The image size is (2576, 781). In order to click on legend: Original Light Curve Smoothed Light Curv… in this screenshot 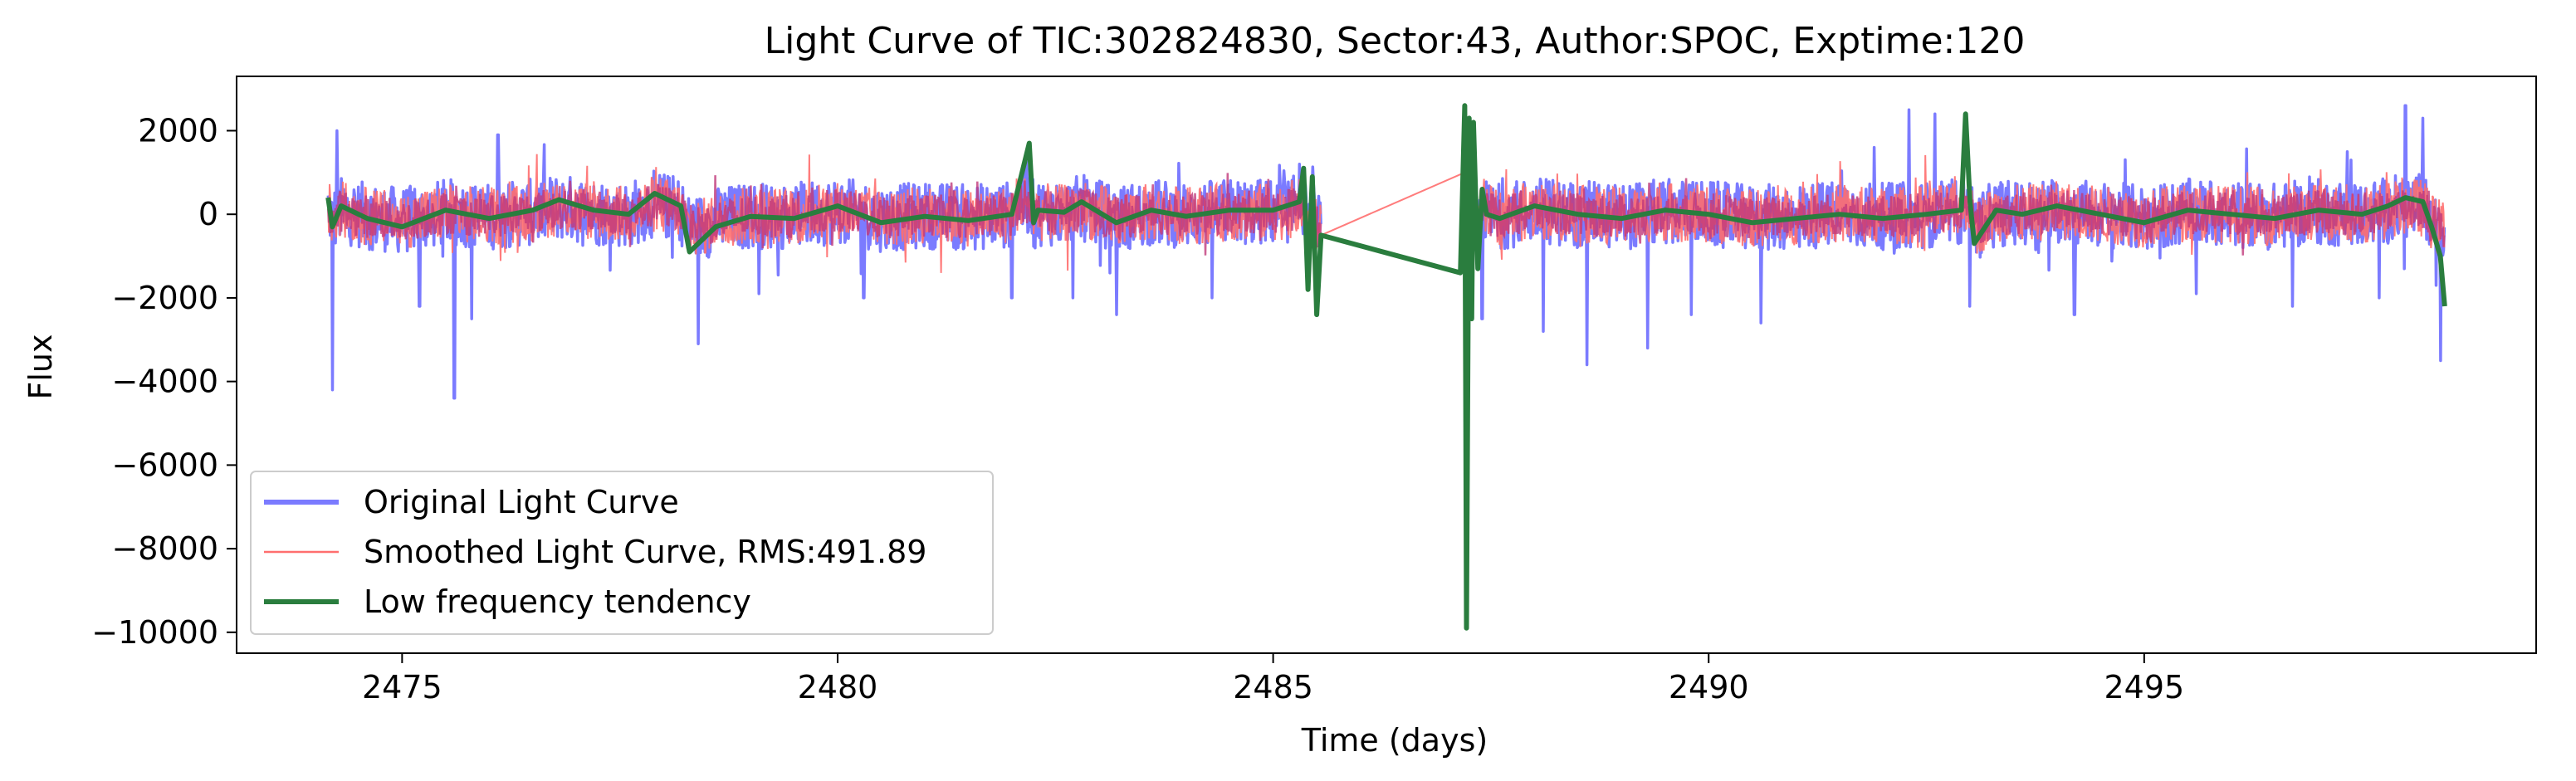, I will do `click(622, 553)`.